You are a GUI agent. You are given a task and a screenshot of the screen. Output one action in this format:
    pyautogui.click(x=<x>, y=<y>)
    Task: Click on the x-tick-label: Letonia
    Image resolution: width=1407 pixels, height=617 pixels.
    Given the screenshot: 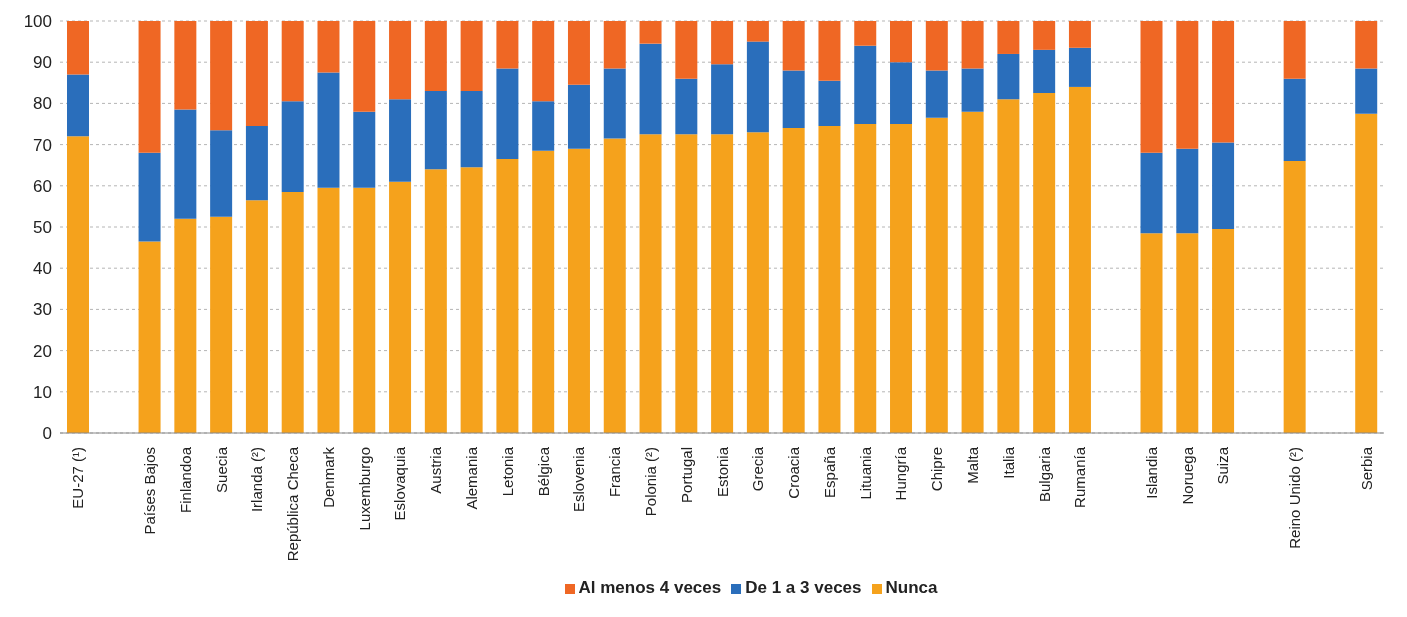 What is the action you would take?
    pyautogui.click(x=507, y=471)
    